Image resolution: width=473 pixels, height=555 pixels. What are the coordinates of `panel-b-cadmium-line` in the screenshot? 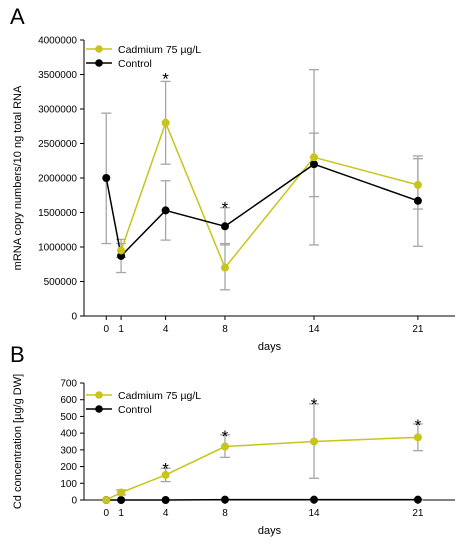 It's located at (262, 468).